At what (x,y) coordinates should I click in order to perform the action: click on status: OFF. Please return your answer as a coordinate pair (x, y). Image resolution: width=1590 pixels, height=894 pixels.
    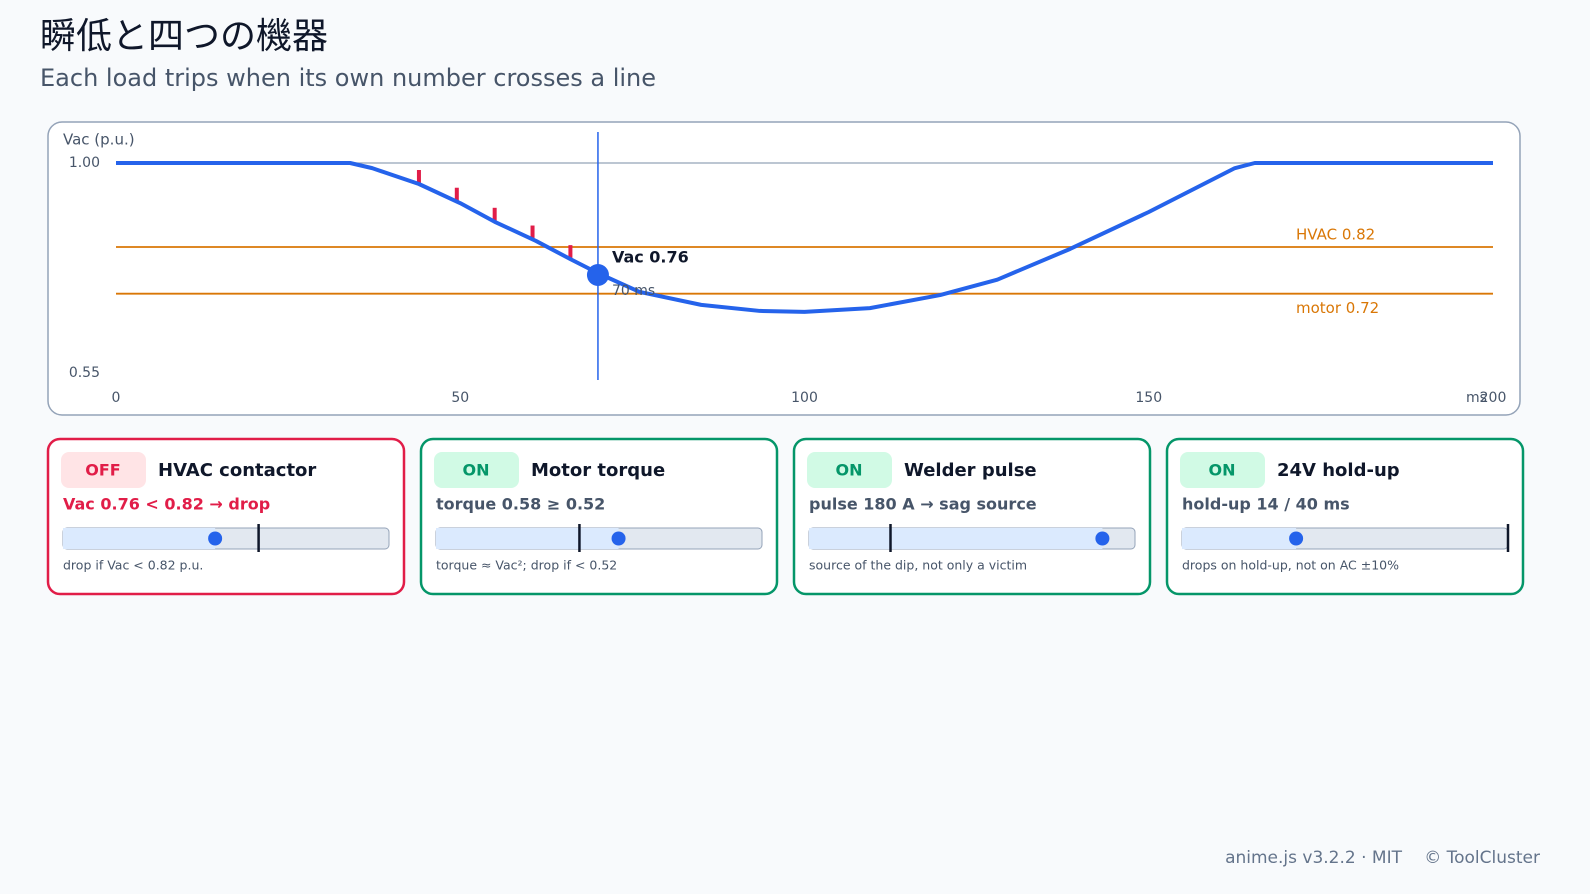
    Looking at the image, I should click on (102, 470).